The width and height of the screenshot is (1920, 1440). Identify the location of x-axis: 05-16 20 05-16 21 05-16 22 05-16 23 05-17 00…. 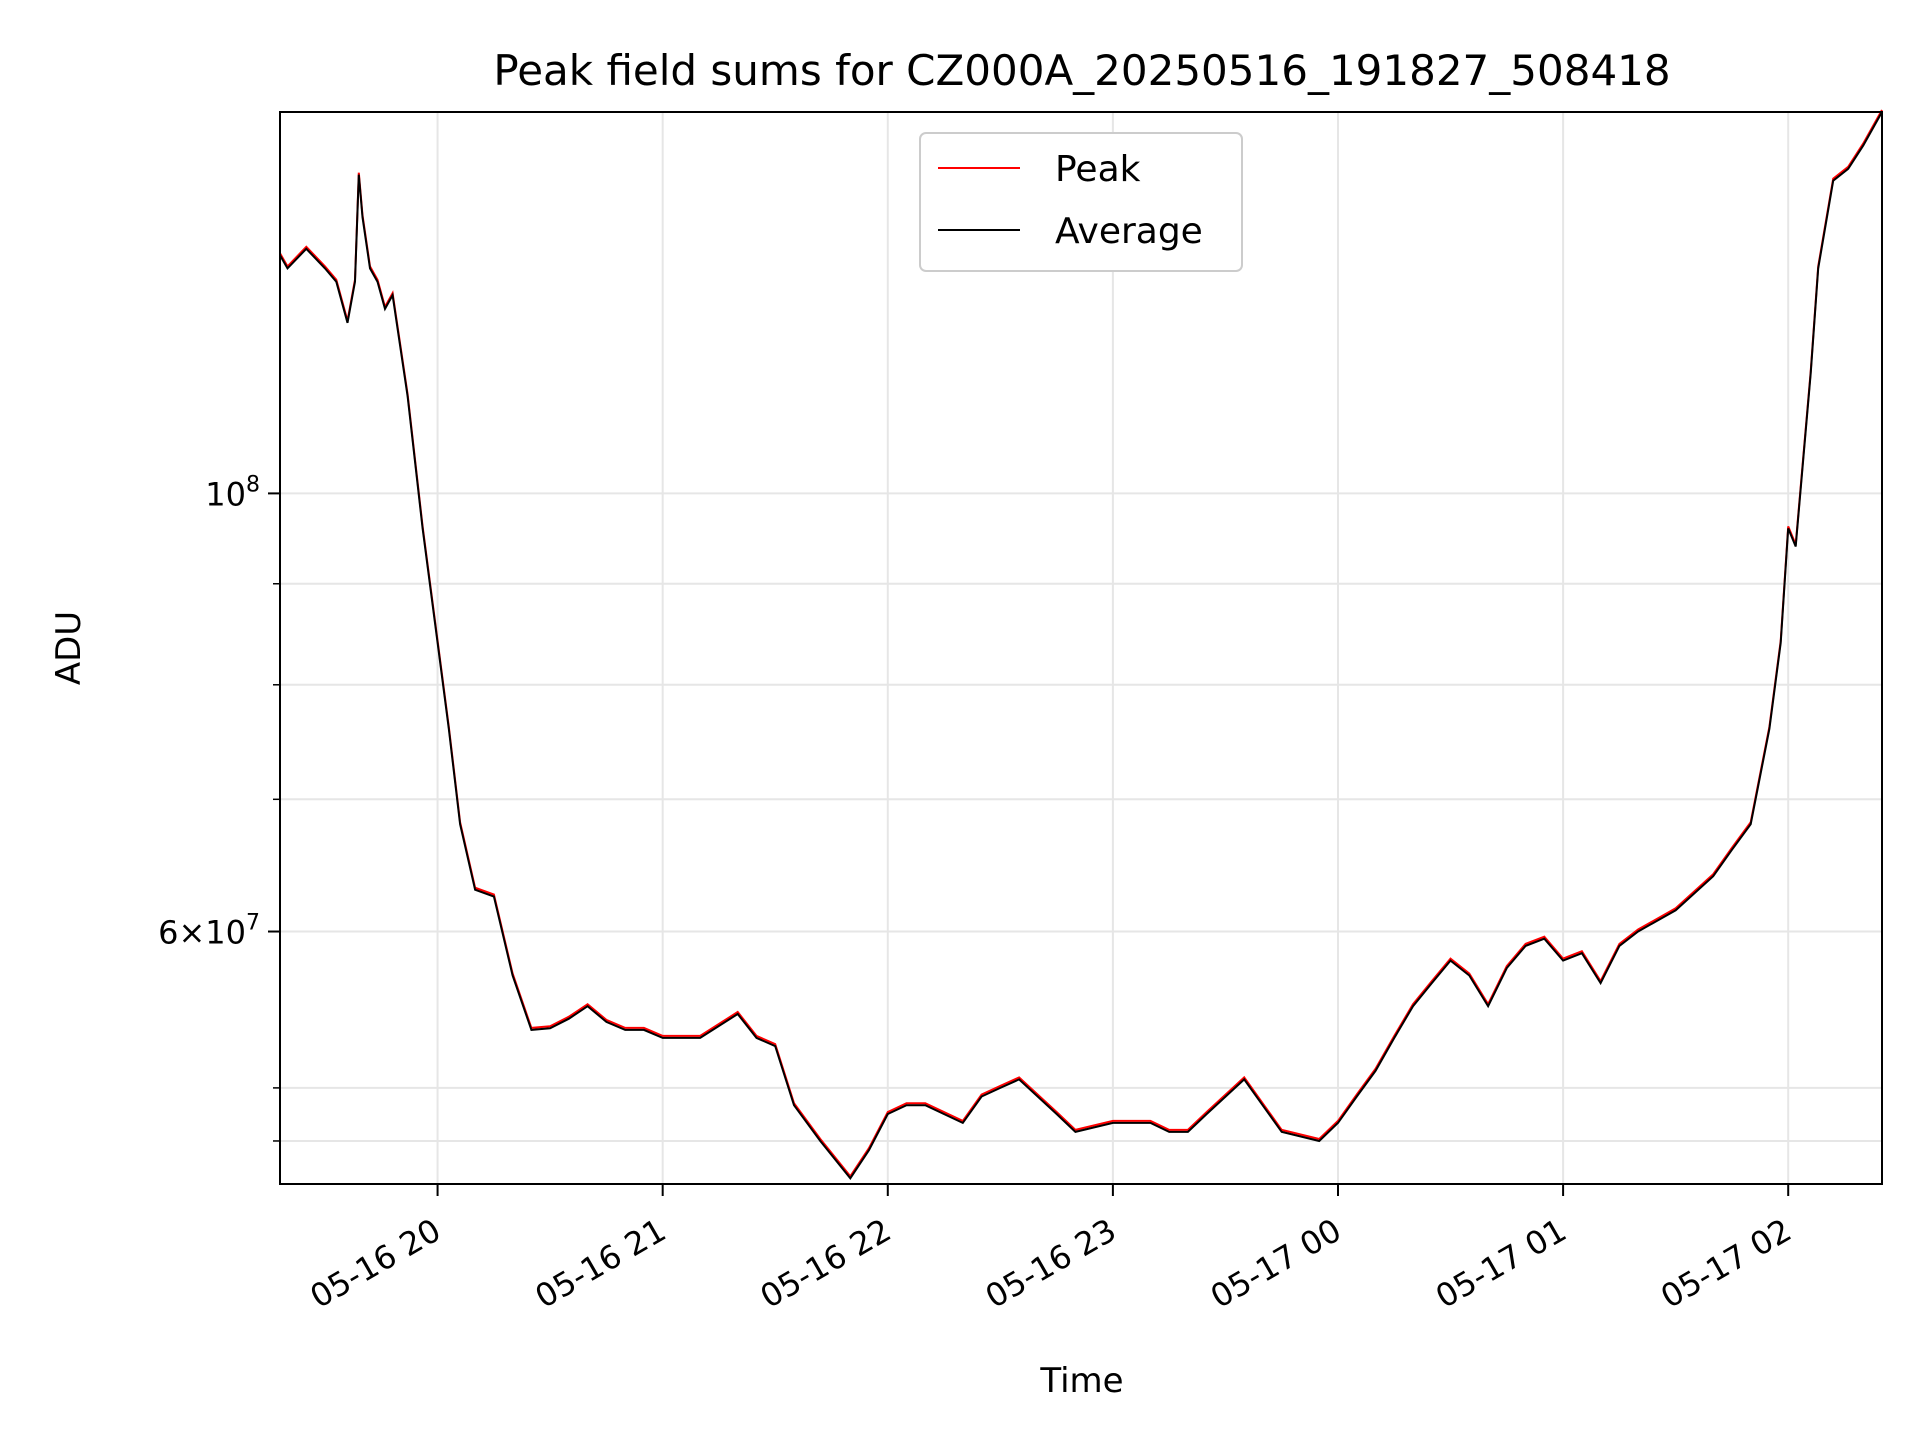
(1051, 1250).